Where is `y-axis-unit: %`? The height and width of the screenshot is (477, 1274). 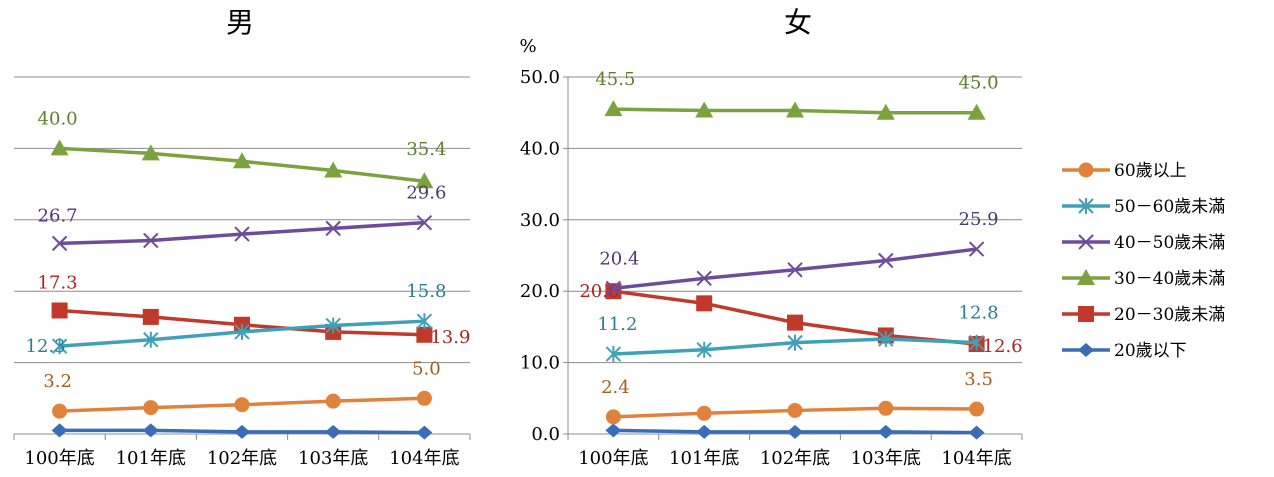 y-axis-unit: % is located at coordinates (527, 46).